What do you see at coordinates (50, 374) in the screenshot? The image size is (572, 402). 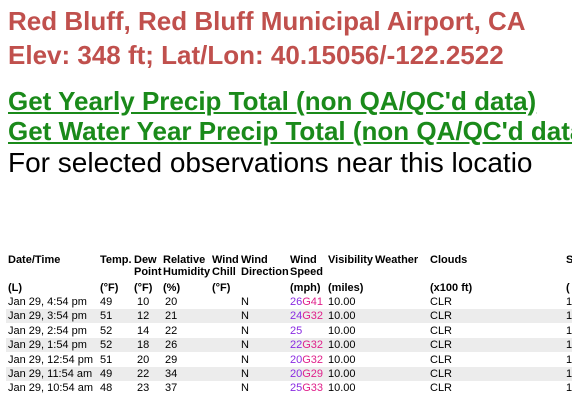 I see `cell: Jan 29, 11:54 am` at bounding box center [50, 374].